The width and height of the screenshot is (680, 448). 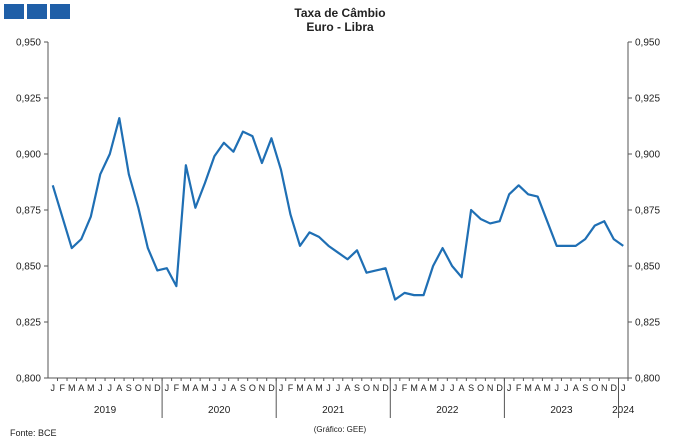 I want to click on year-label: 2020, so click(x=219, y=410).